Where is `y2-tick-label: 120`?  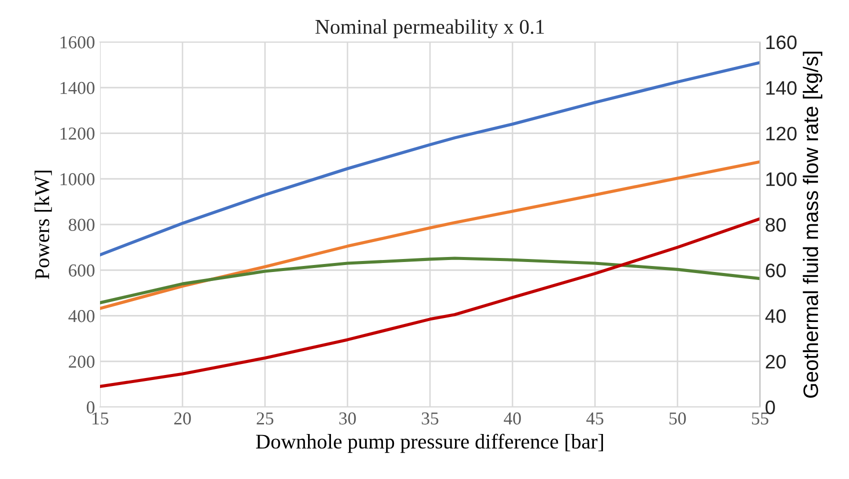
y2-tick-label: 120 is located at coordinates (781, 133).